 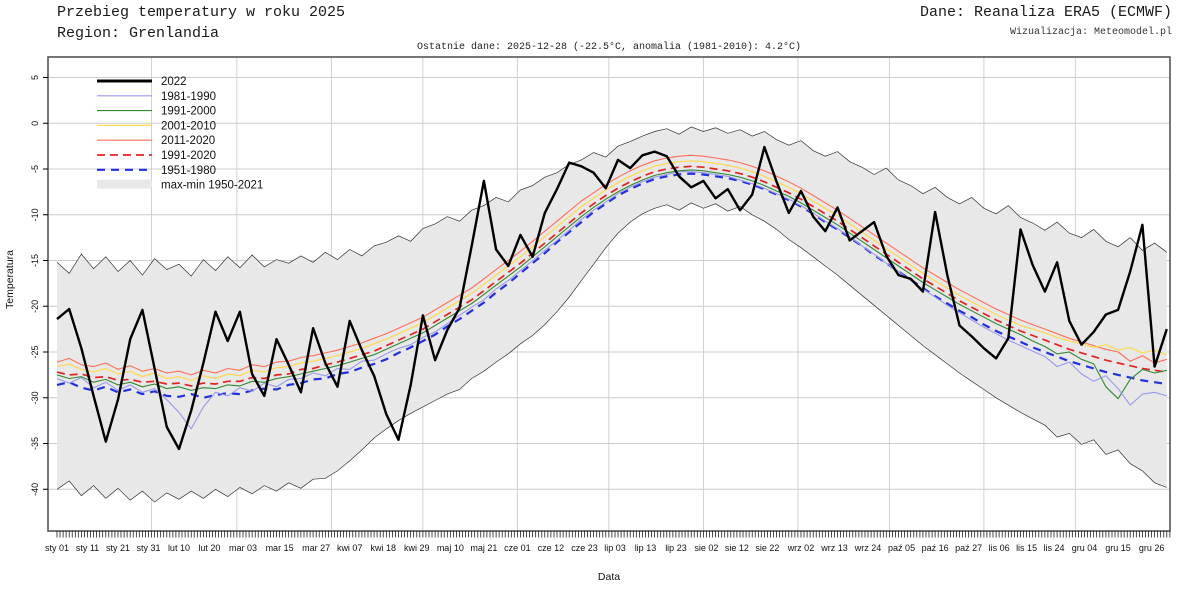 What do you see at coordinates (148, 548) in the screenshot?
I see `x-tick-label: sty 31` at bounding box center [148, 548].